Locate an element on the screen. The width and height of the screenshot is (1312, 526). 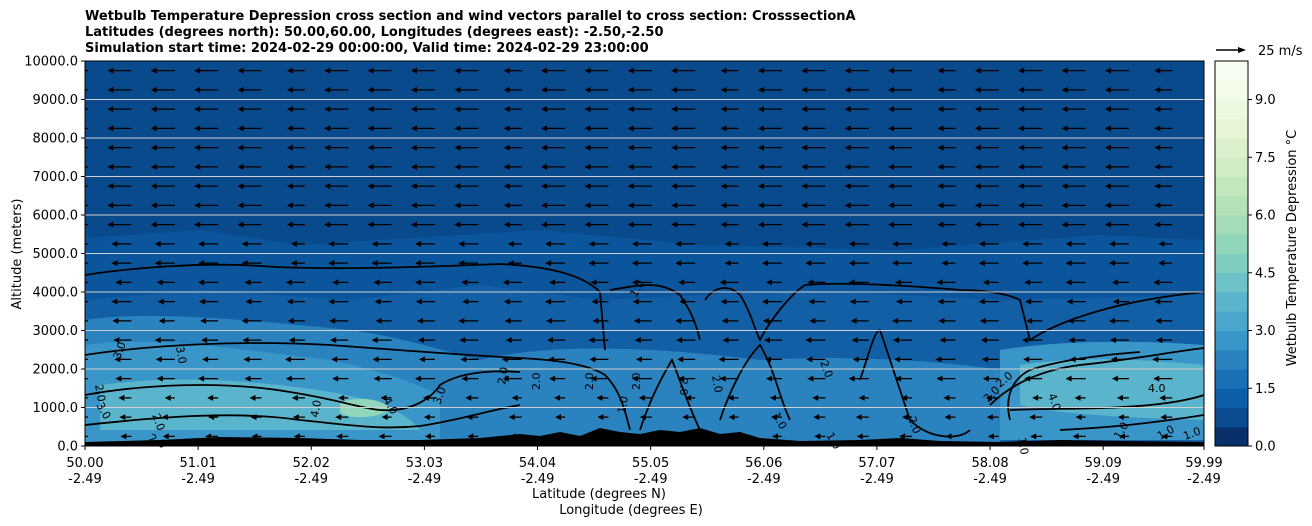
x-axis-label-latitude: Latitude (degrees N) is located at coordinates (599, 494).